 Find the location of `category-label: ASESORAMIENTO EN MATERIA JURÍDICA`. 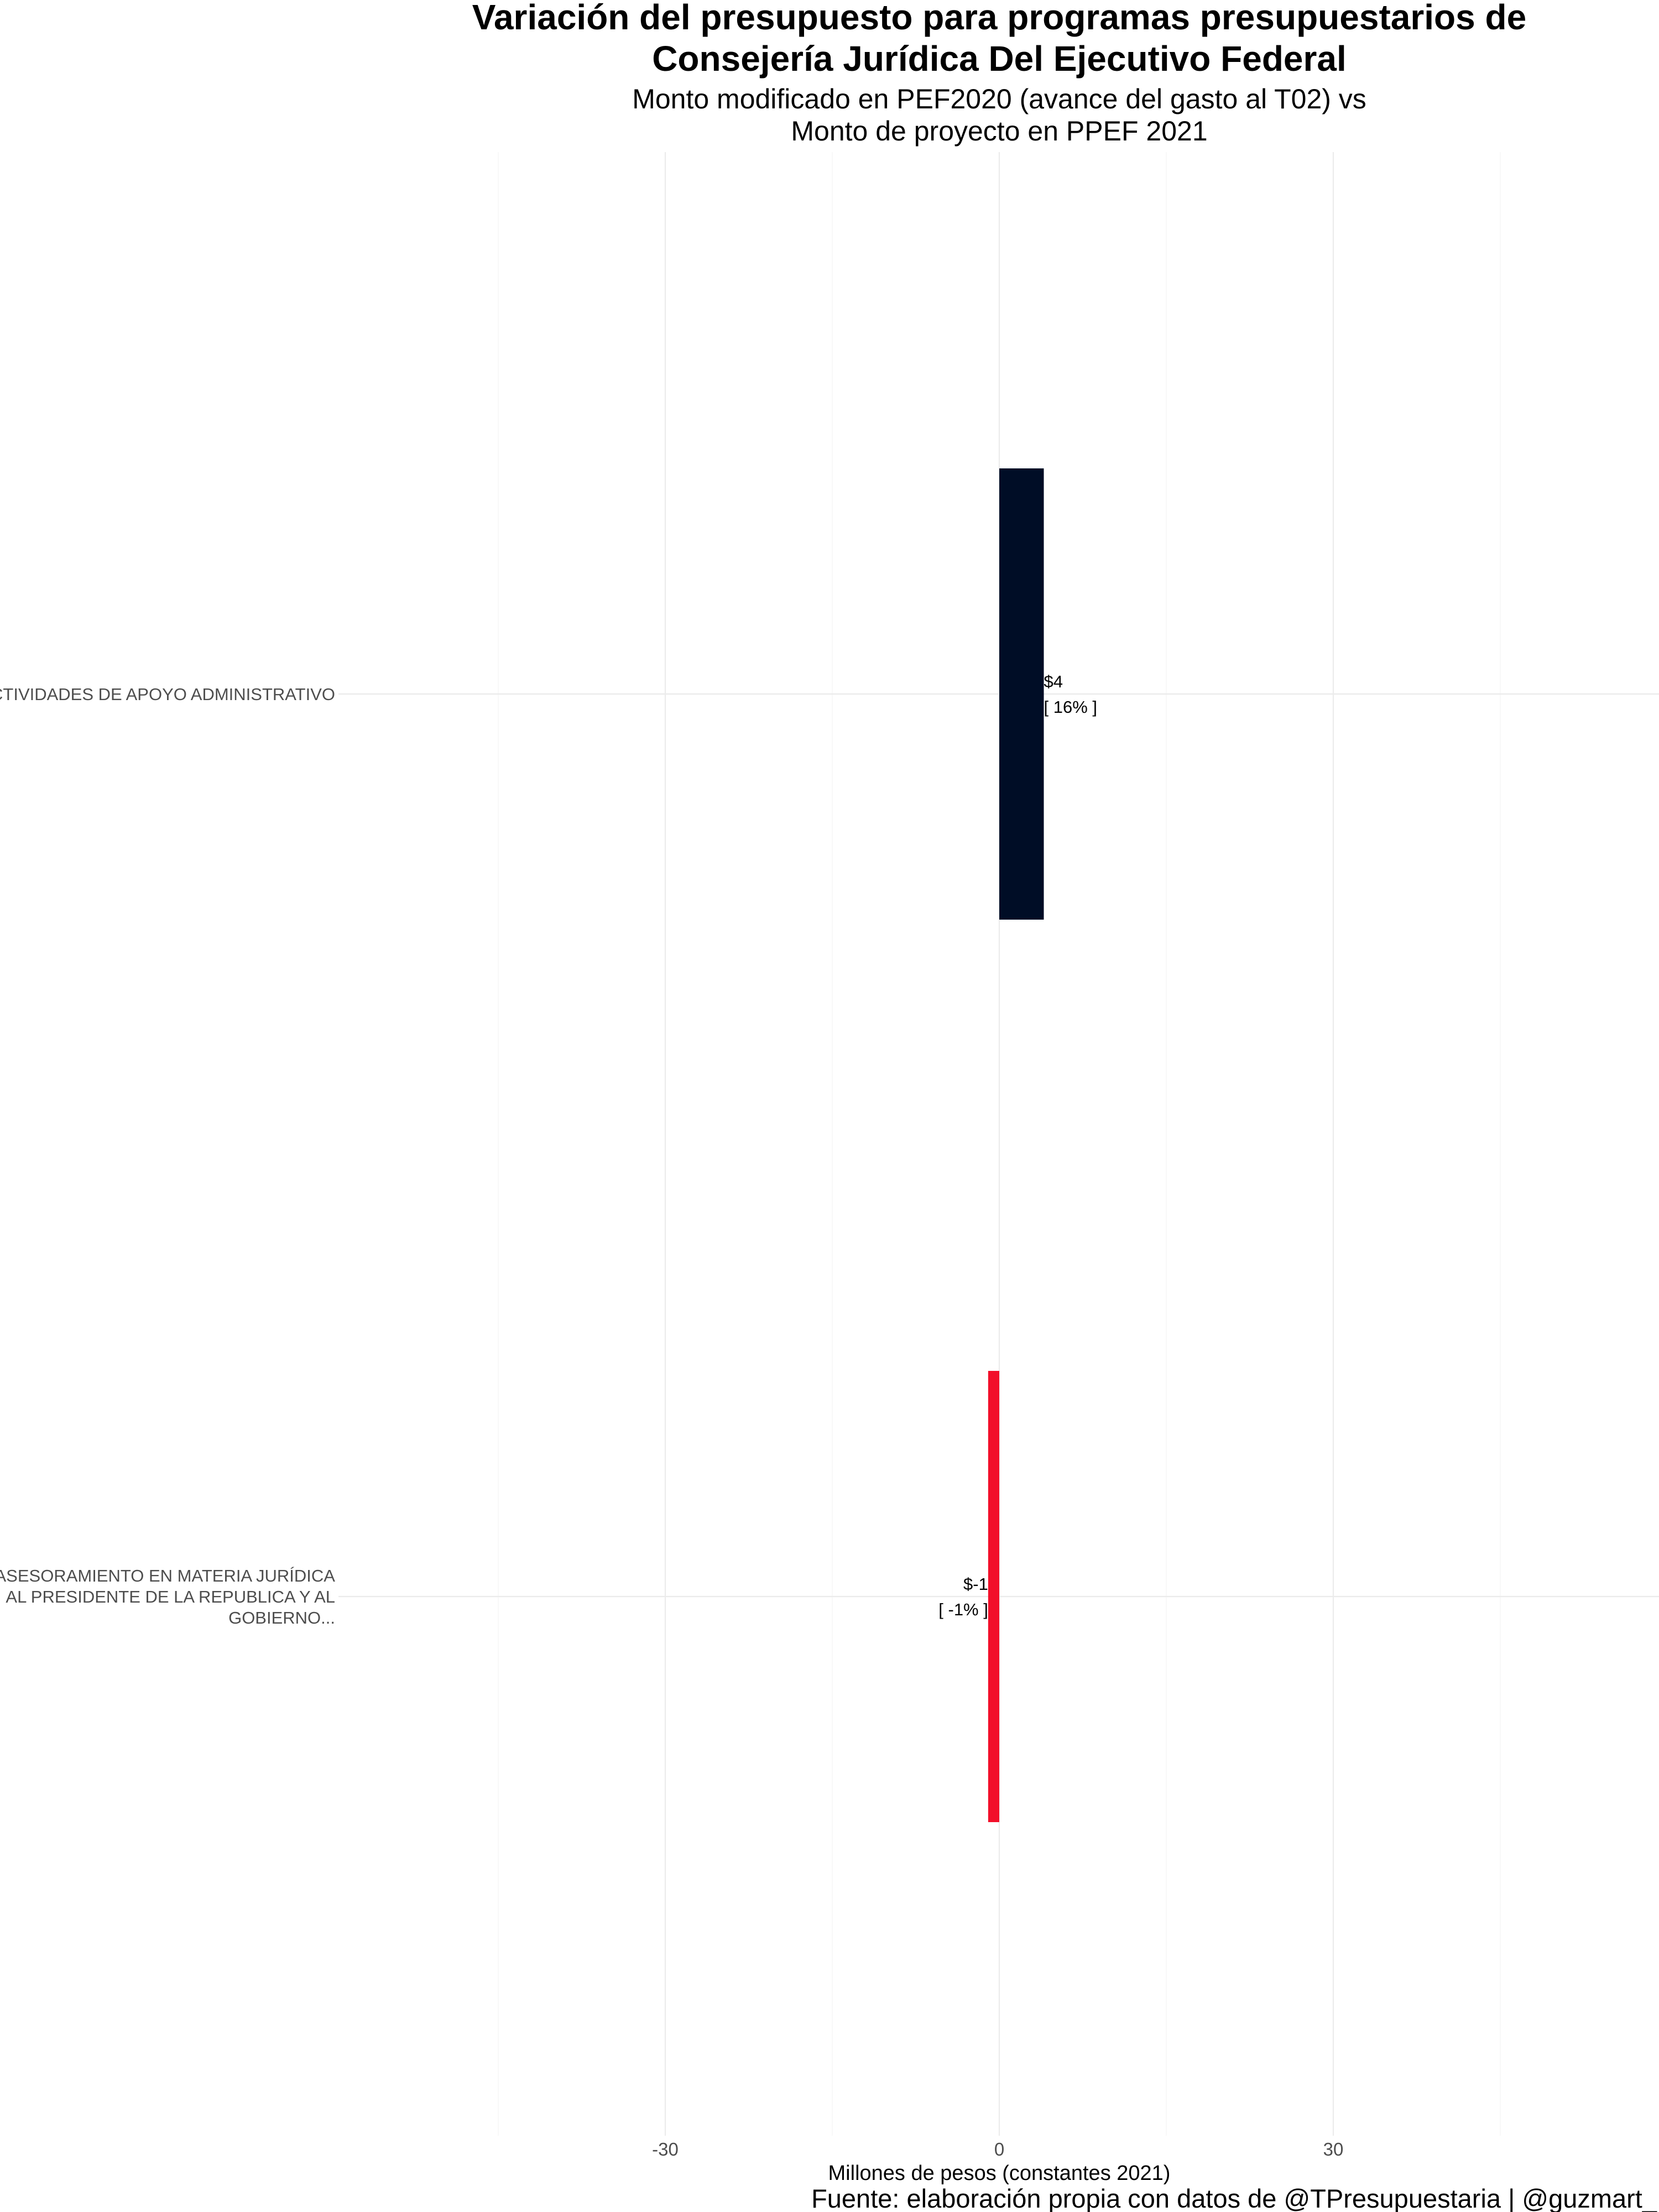

category-label: ASESORAMIENTO EN MATERIA JURÍDICA is located at coordinates (168, 1576).